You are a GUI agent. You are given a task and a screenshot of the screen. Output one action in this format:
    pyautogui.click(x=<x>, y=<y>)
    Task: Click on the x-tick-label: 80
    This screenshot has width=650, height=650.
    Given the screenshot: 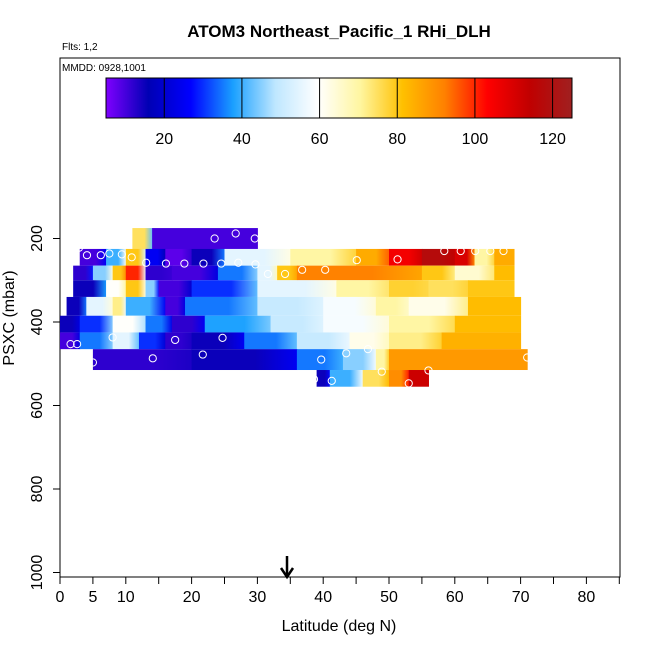 What is the action you would take?
    pyautogui.click(x=587, y=597)
    